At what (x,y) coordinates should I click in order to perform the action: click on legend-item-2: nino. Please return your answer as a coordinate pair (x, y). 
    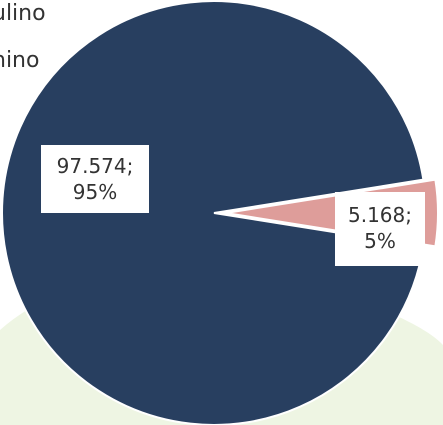
    Looking at the image, I should click on (20, 60).